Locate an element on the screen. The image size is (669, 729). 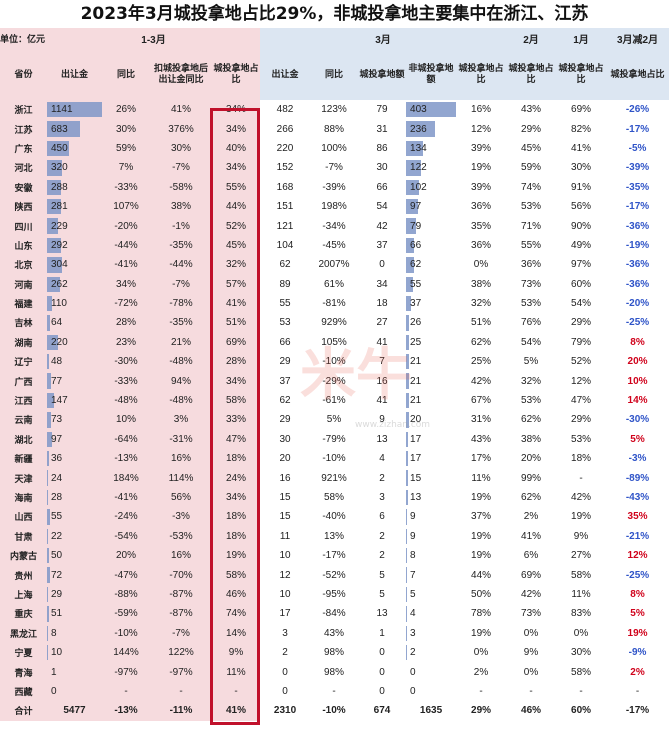
table-row: 四川 229 -20% -1% 52% 121 -34% 42 79 35% 71% 90% -36% is located at coordinates (334, 226).